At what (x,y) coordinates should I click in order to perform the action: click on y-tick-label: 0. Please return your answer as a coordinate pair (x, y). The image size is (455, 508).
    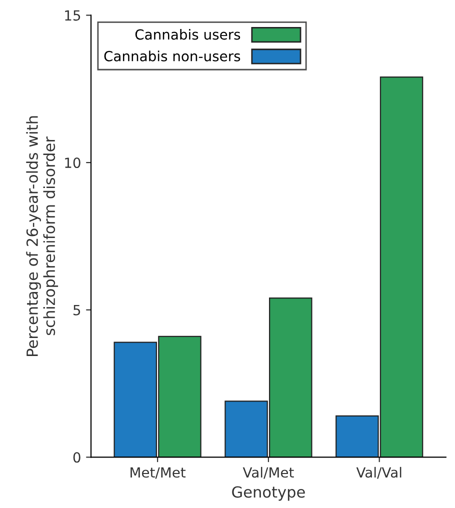
    Looking at the image, I should click on (76, 457).